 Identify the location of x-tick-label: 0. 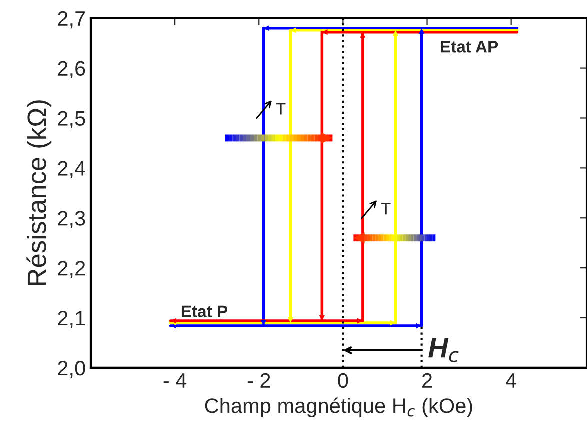
(343, 380).